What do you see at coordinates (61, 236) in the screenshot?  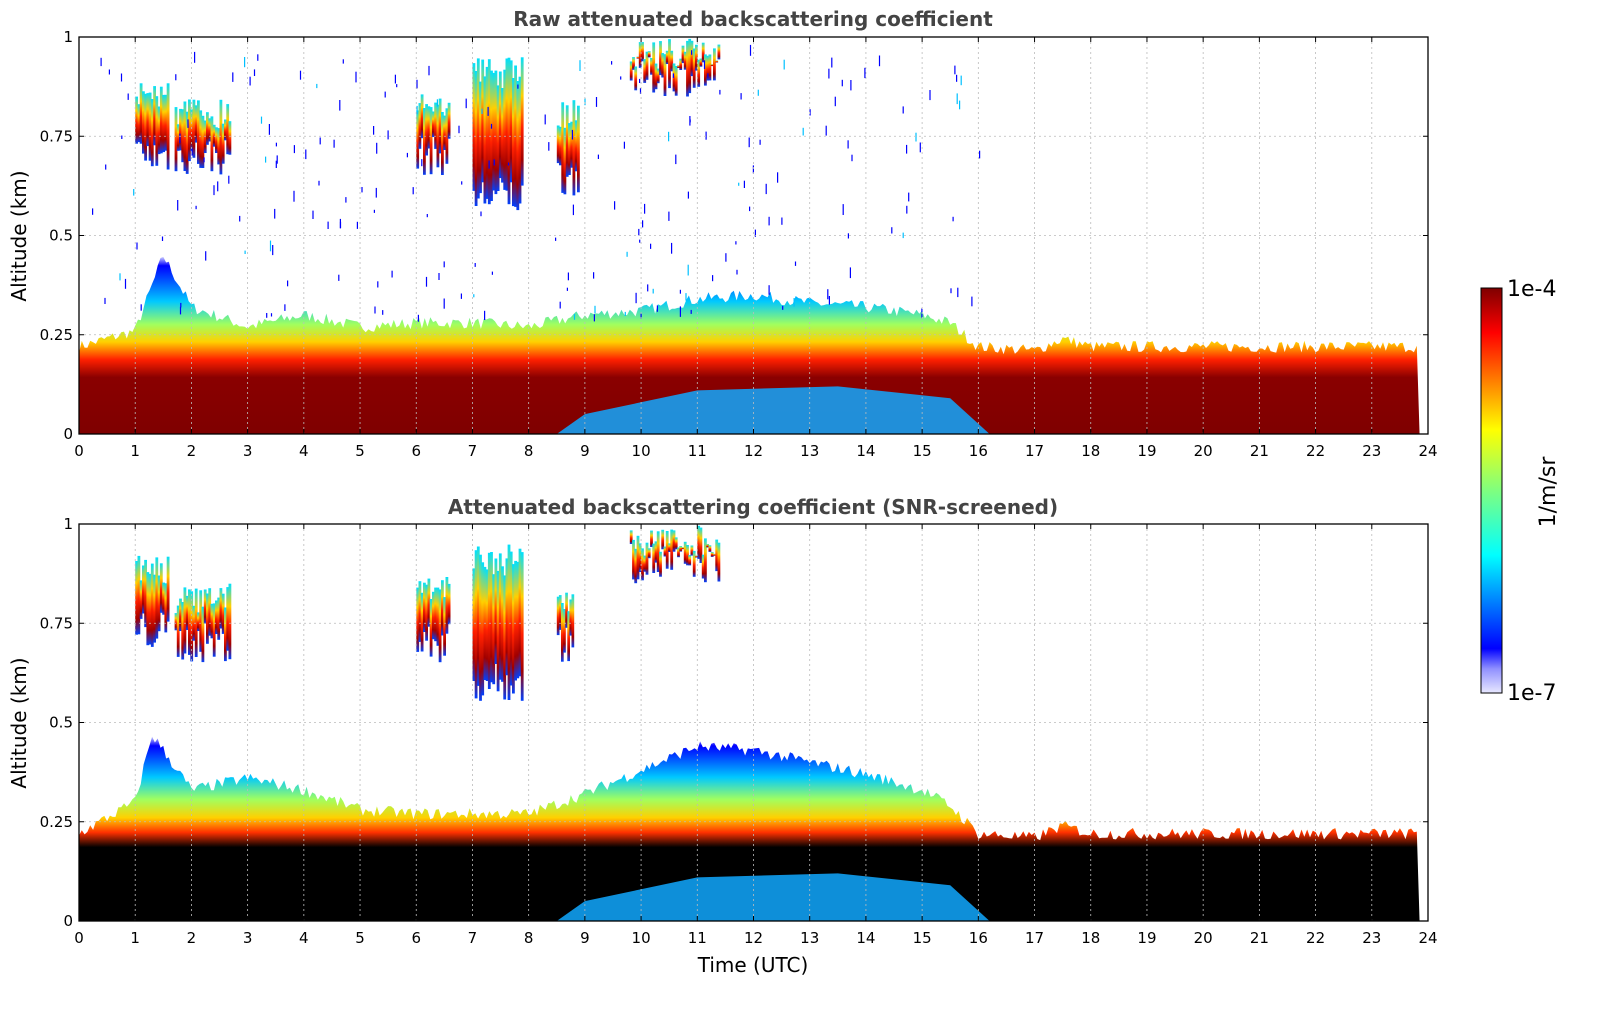 I see `y-tick-label: 0.5` at bounding box center [61, 236].